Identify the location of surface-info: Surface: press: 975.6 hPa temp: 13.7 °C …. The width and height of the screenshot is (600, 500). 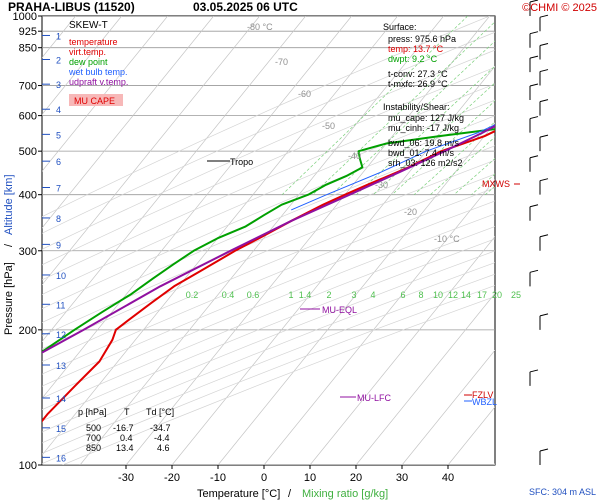
(423, 95).